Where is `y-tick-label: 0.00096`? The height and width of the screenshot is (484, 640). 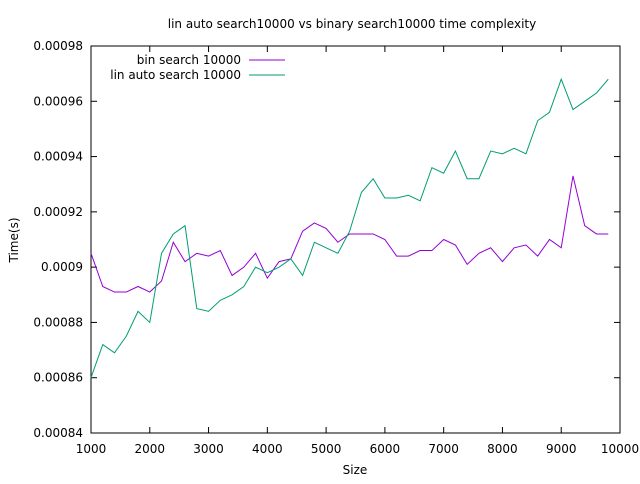 y-tick-label: 0.00096 is located at coordinates (58, 101).